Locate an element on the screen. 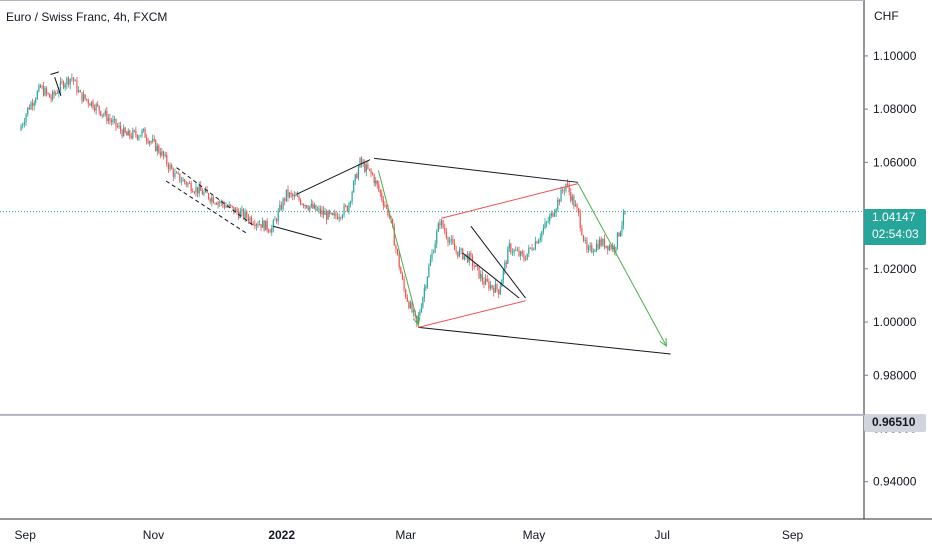 This screenshot has width=932, height=555. dashed-channel-line is located at coordinates (207, 207).